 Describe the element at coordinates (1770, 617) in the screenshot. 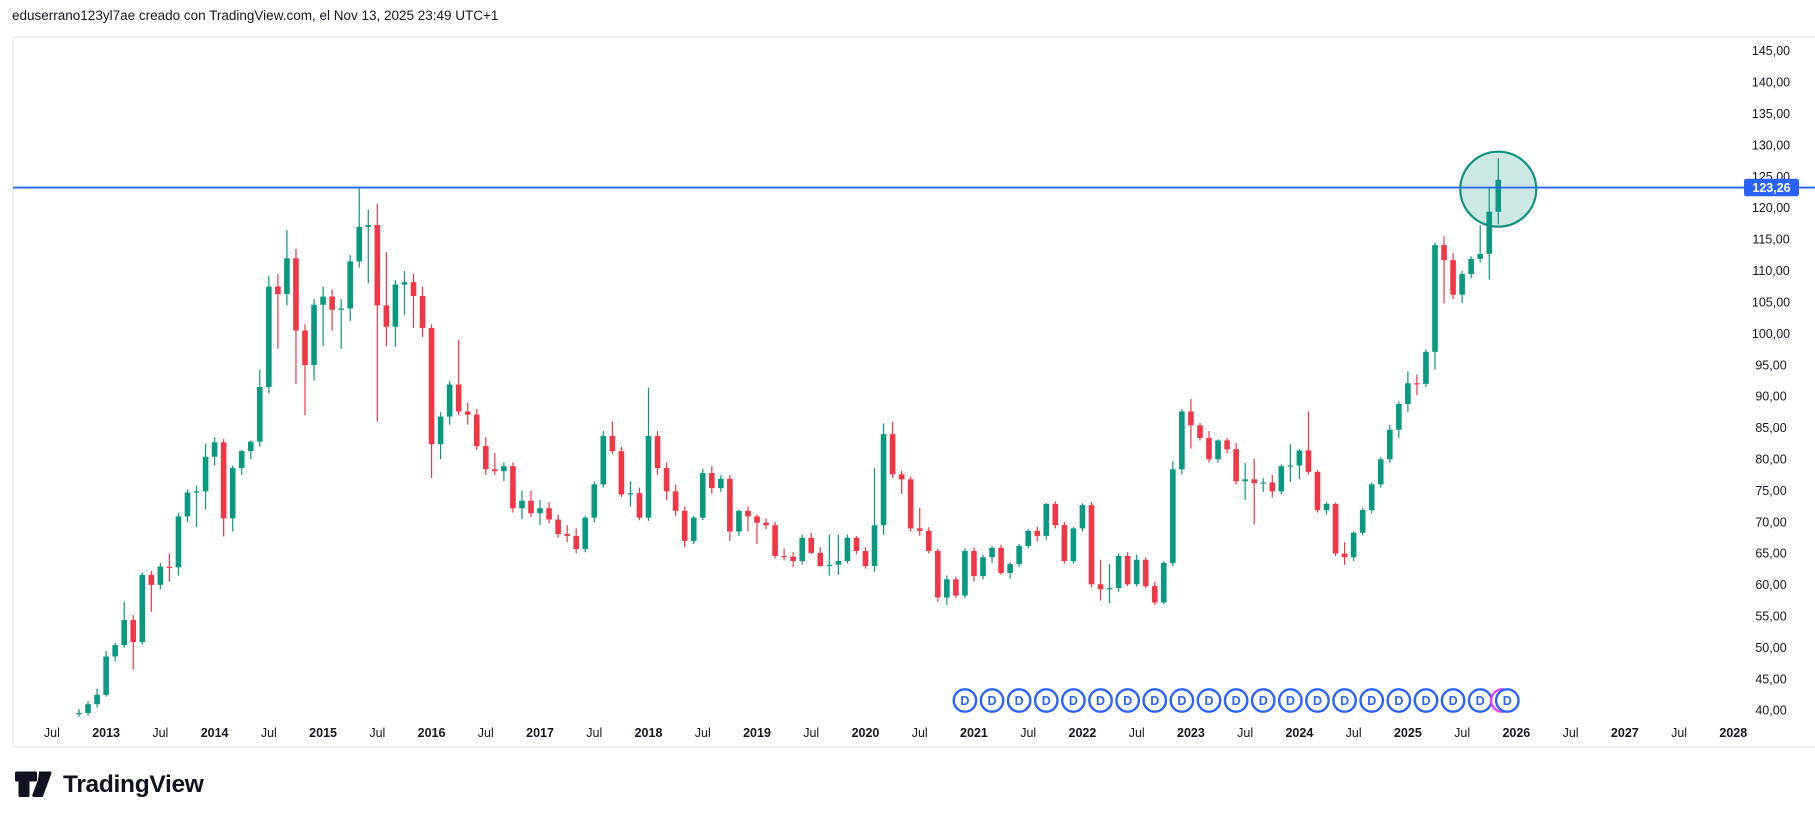

I see `price-axis-label: 55,00` at that location.